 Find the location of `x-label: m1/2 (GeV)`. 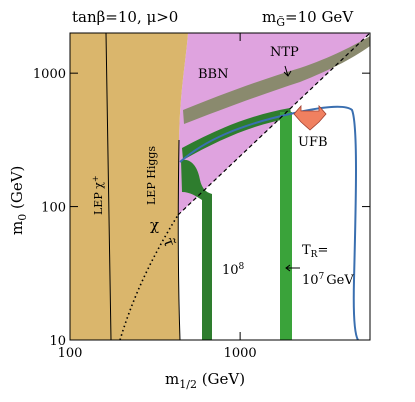

x-label: m1/2 (GeV) is located at coordinates (205, 380).